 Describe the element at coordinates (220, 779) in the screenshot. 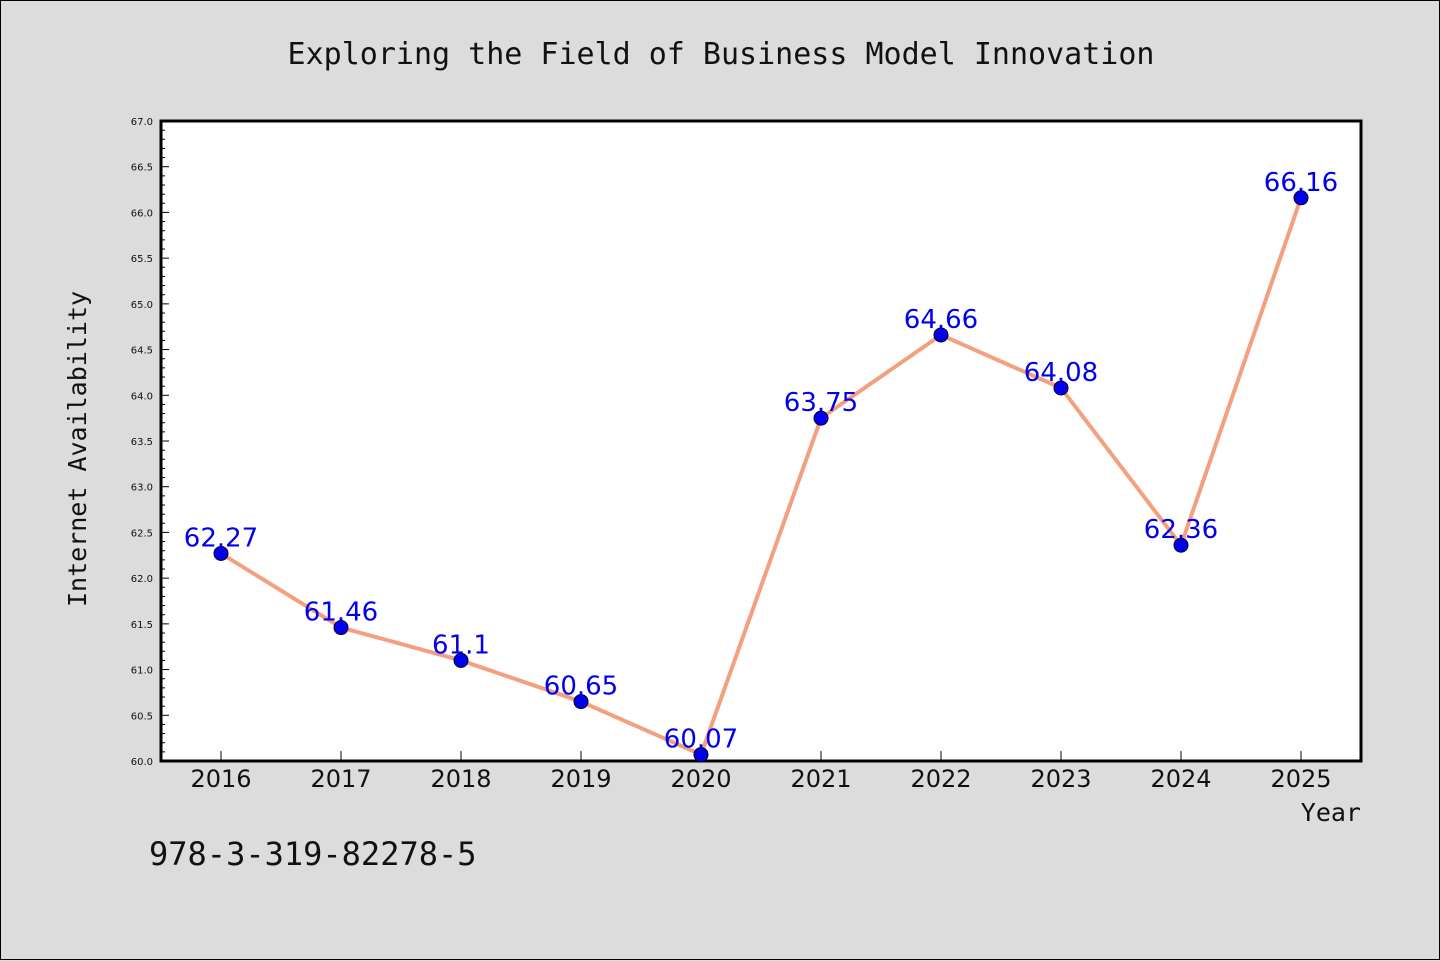

I see `x-tick-label: 2016` at that location.